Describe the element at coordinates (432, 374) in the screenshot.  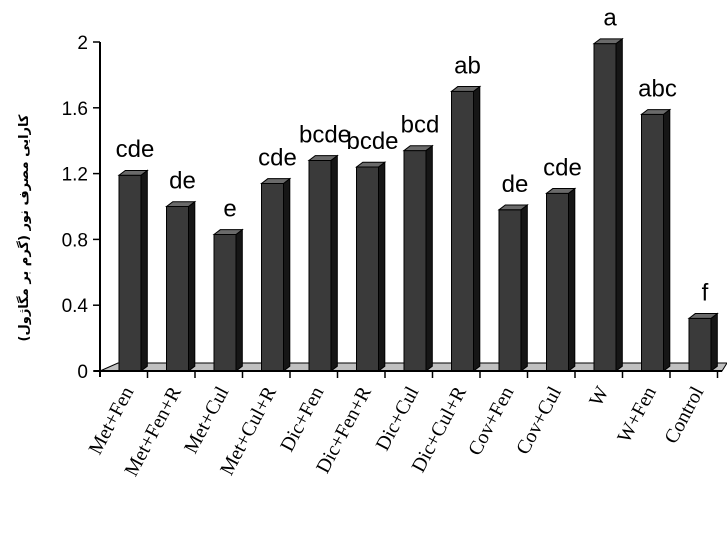
I see `x-ticks-group` at that location.